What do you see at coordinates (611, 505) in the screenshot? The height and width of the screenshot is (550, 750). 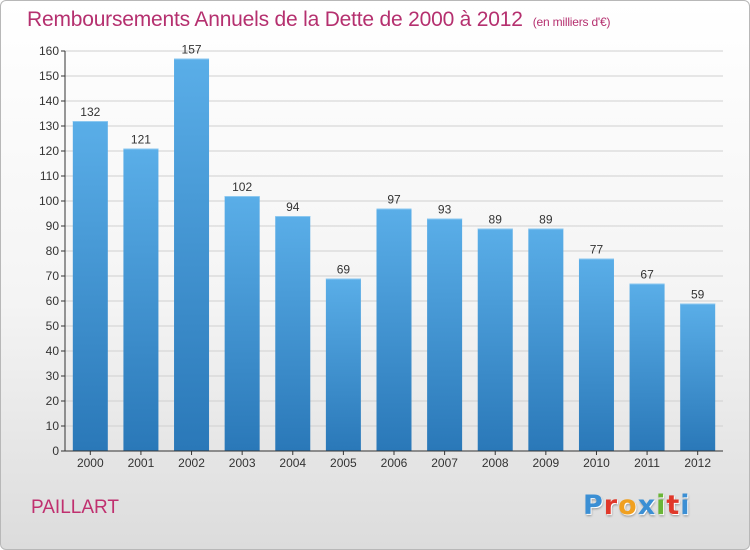 I see `logo-letter: r` at bounding box center [611, 505].